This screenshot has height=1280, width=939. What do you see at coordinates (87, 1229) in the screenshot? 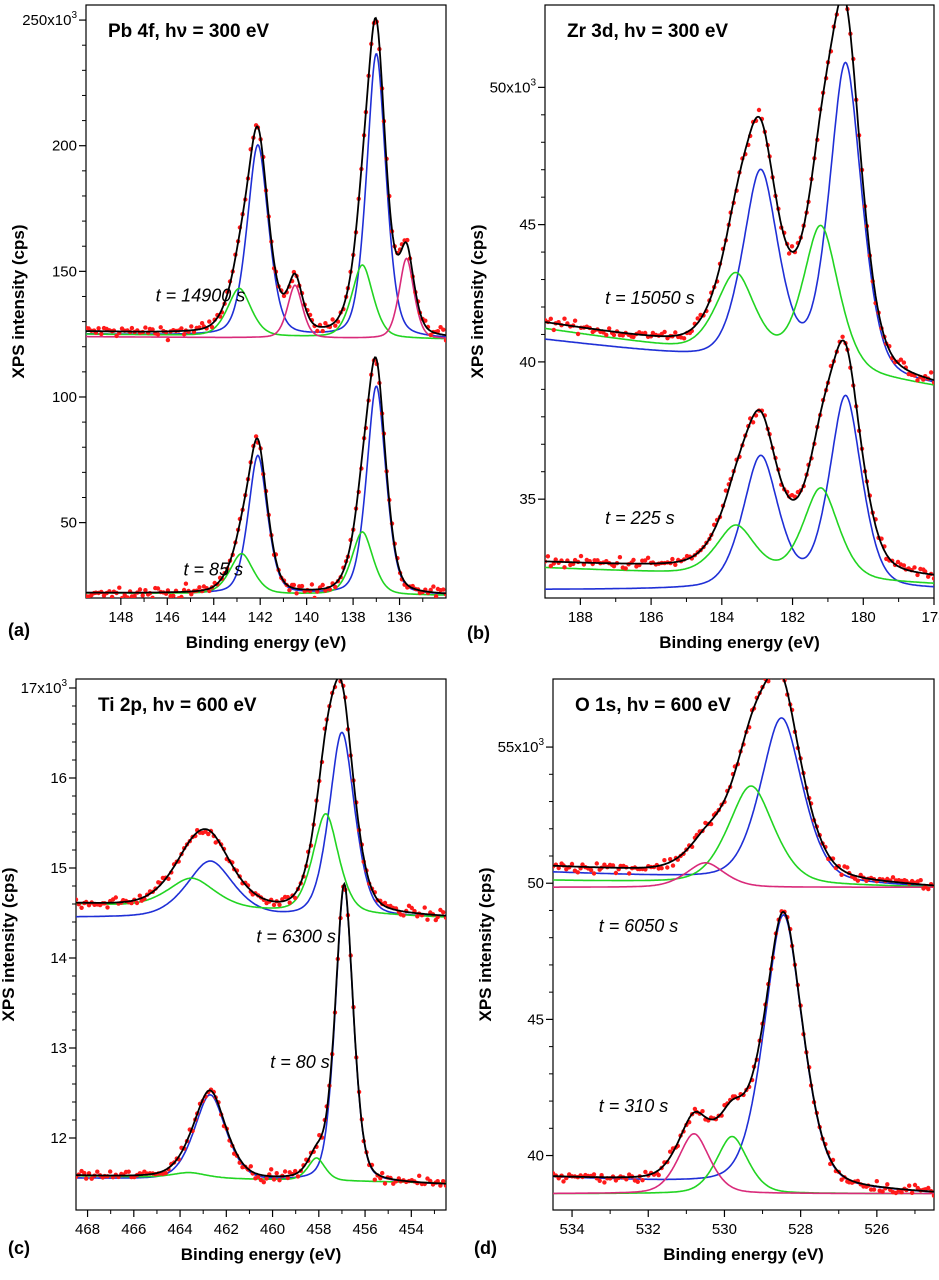
I see `x-tick-label: 468` at bounding box center [87, 1229].